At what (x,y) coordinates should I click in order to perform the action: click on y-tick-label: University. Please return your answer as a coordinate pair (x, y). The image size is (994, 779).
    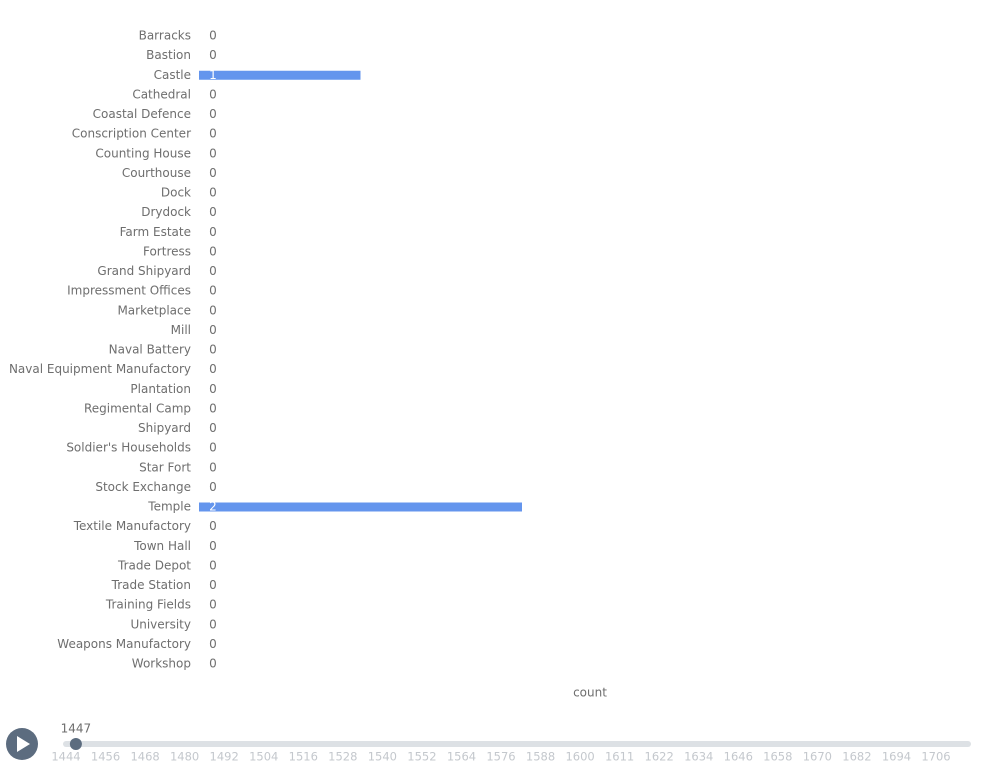
    Looking at the image, I should click on (160, 624).